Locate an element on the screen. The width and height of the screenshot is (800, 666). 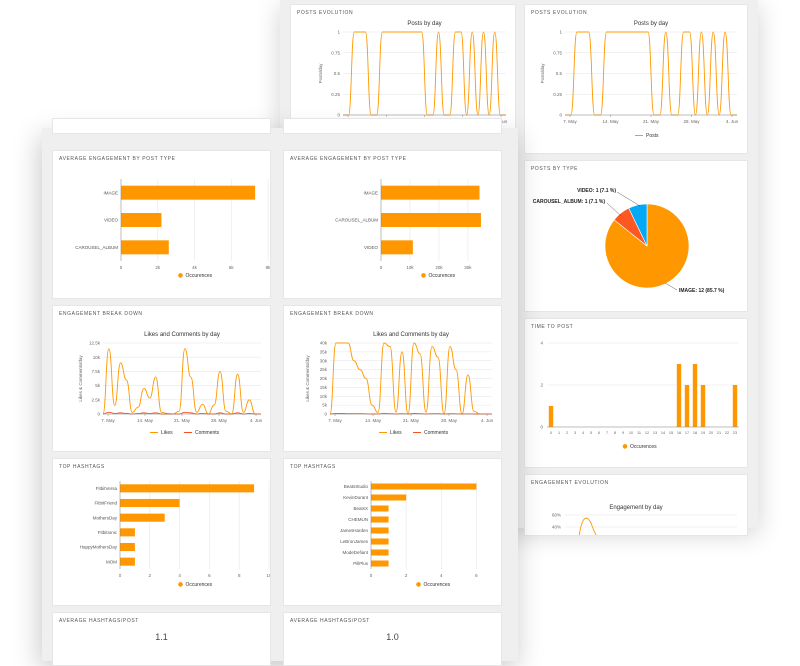
y-tick-label: 2 is located at coordinates (541, 385).